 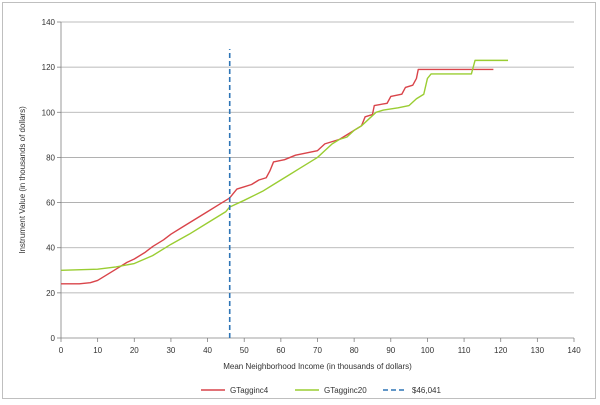 I want to click on x-tick-labels: 0 10 20 30 40 50 60 70 80 90 100 110 120 130 140, so click(x=320, y=350).